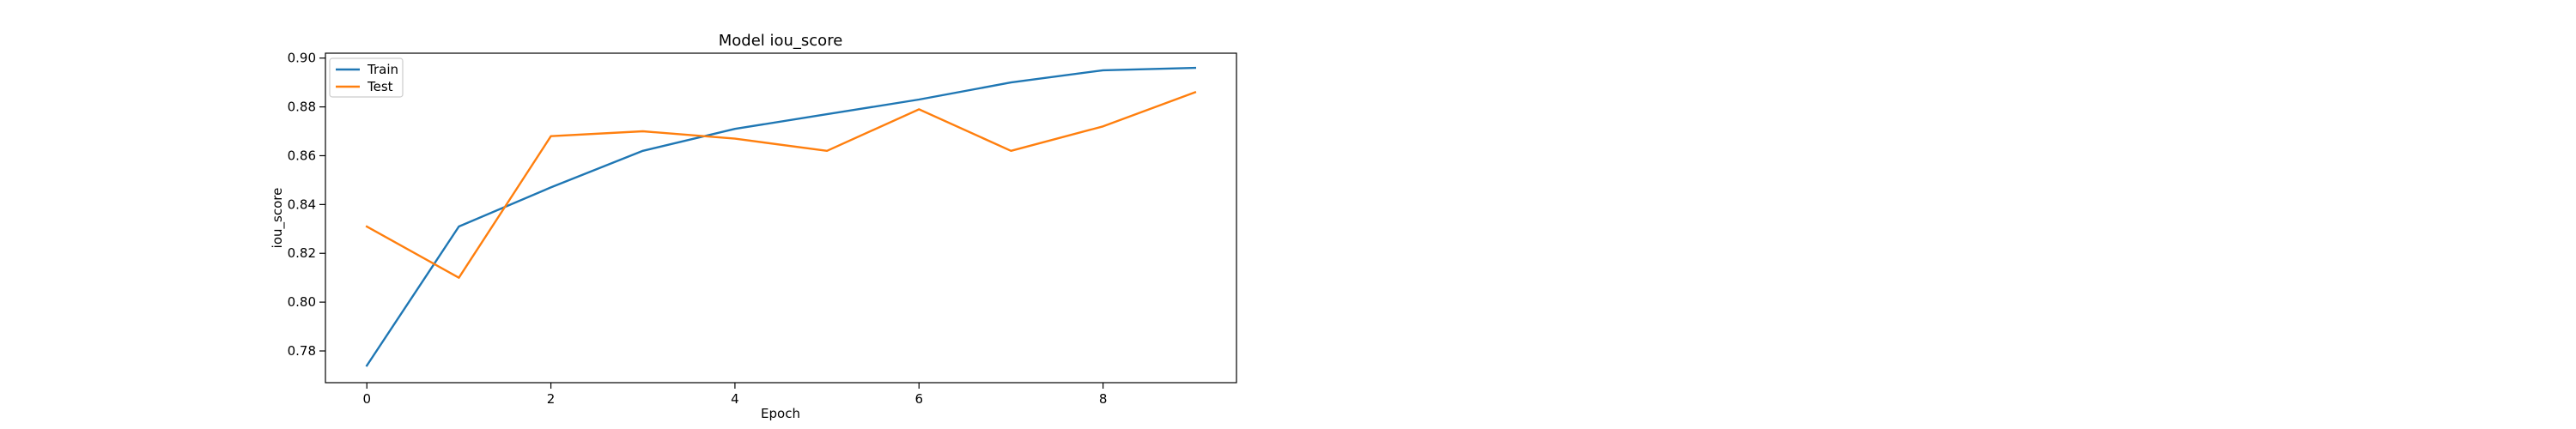 This screenshot has height=429, width=2576. I want to click on y-axis: 0.78 0.80 0.82 0.84 0.86 0.88 0.90, so click(306, 205).